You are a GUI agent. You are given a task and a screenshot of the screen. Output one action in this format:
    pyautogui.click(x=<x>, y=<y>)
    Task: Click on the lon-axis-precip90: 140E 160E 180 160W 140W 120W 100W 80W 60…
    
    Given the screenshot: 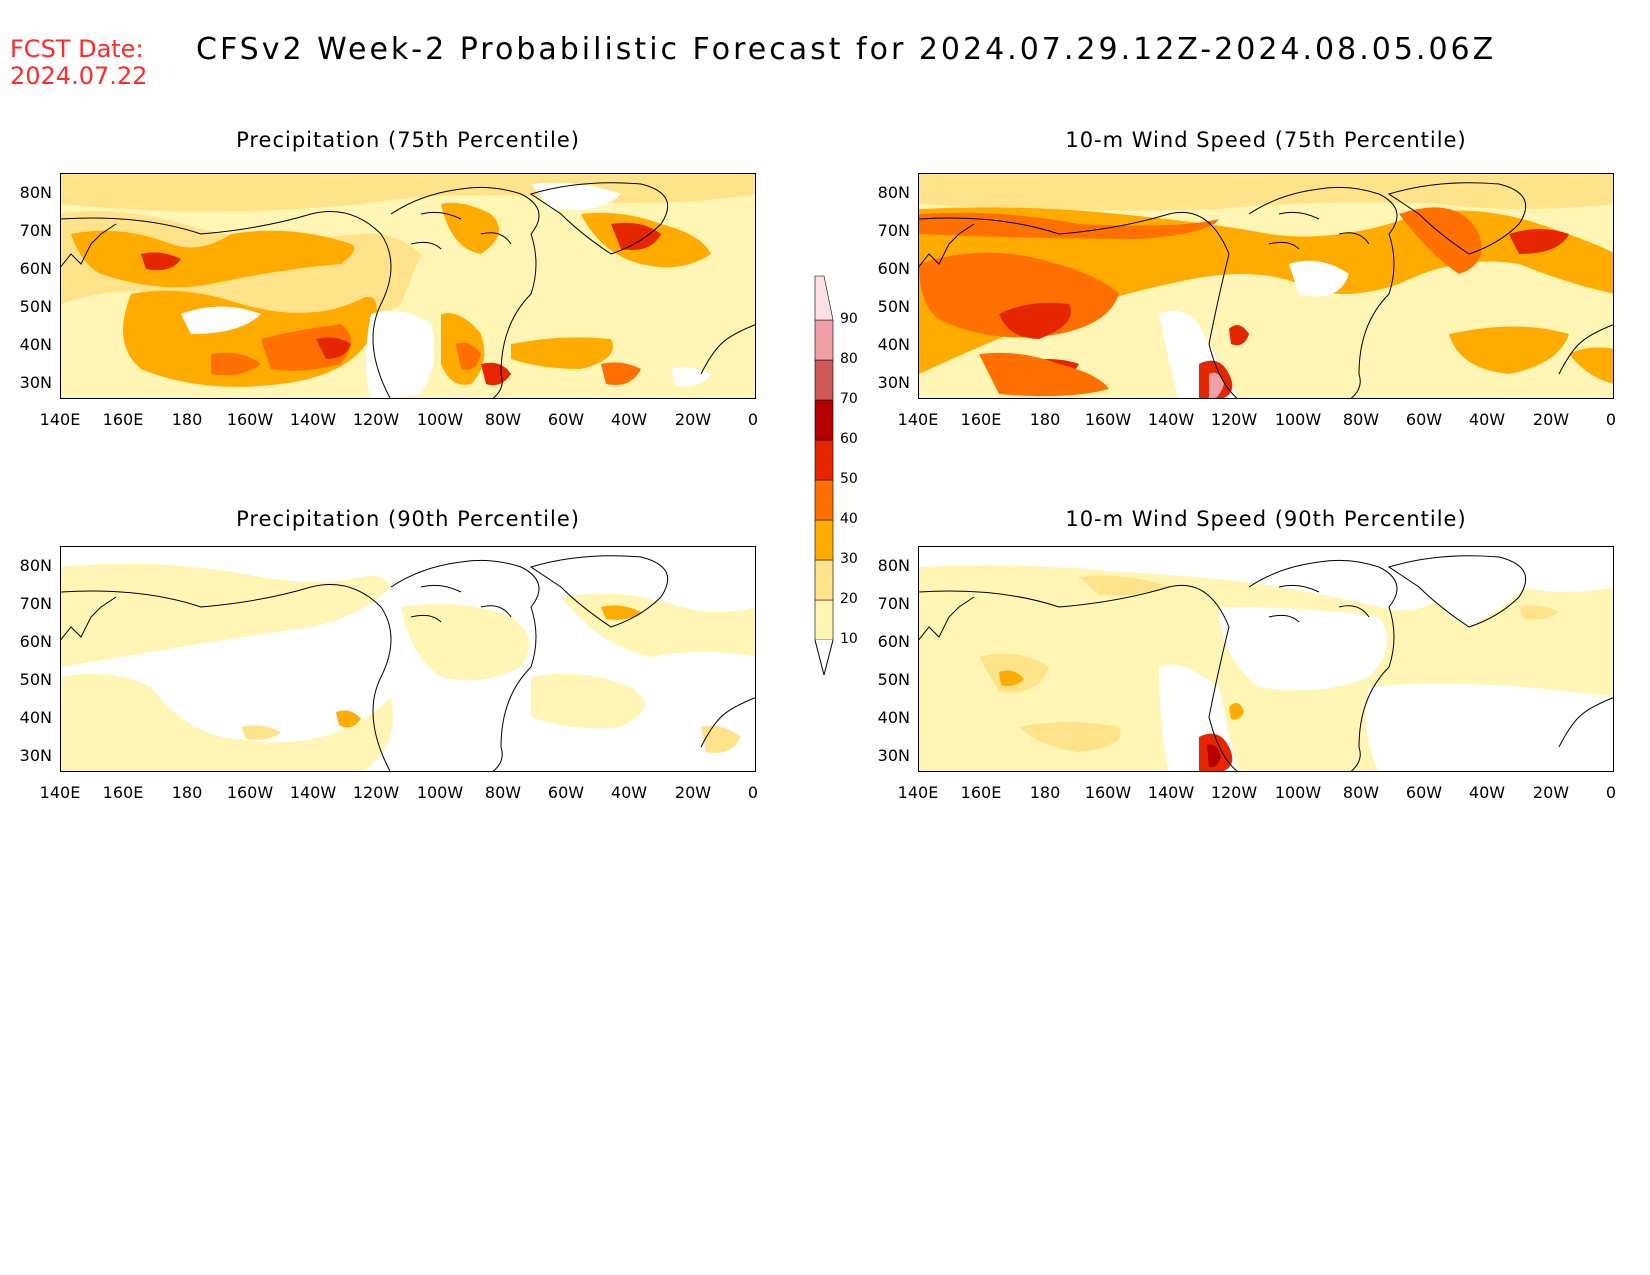 What is the action you would take?
    pyautogui.click(x=399, y=795)
    